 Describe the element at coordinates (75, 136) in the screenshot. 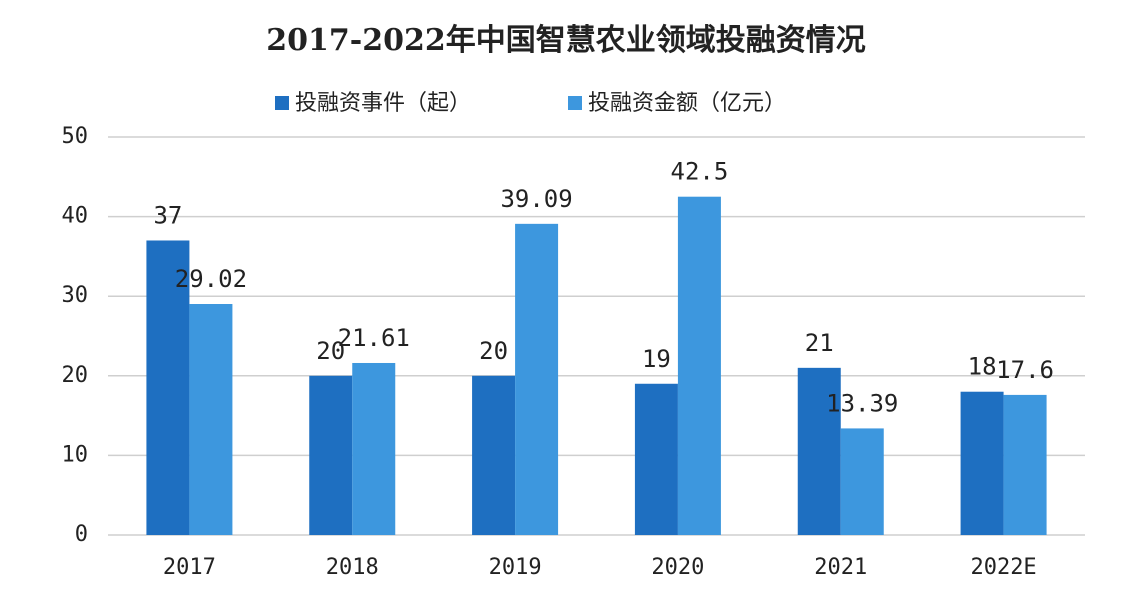

I see `y-tick-label: 50` at that location.